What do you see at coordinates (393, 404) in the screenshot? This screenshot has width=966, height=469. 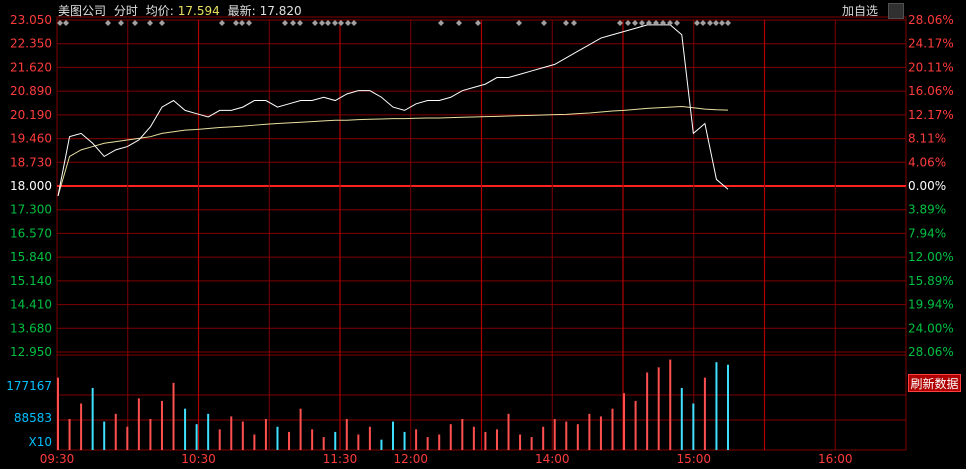 I see `volume-bars` at bounding box center [393, 404].